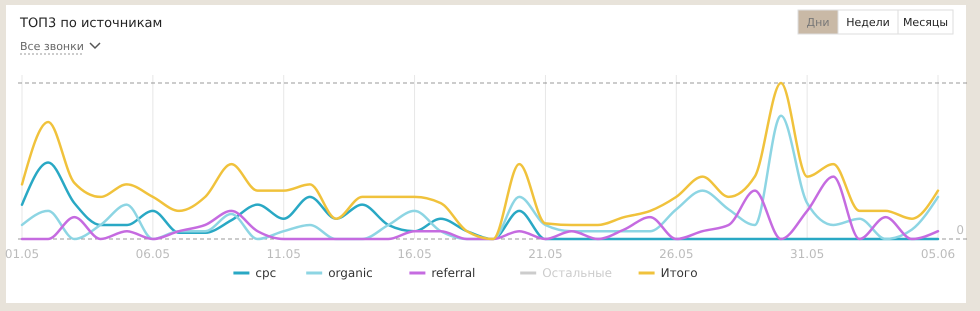  Describe the element at coordinates (925, 22) in the screenshot. I see `text: Месяцы` at that location.